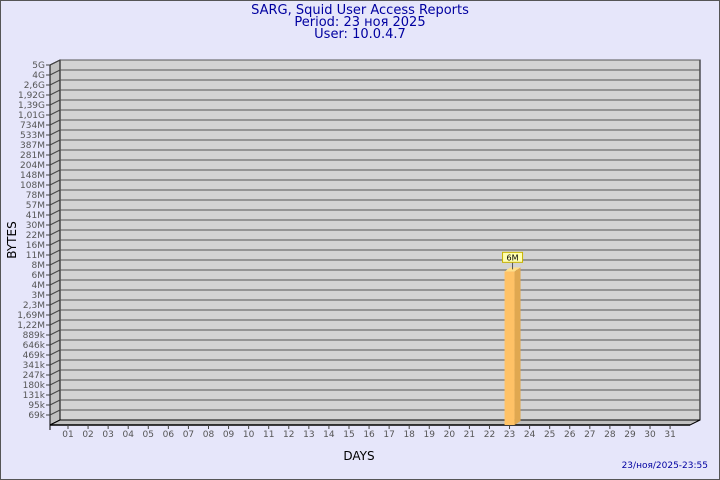 This screenshot has width=720, height=480. Describe the element at coordinates (549, 435) in the screenshot. I see `x-tick-label: 25` at that location.